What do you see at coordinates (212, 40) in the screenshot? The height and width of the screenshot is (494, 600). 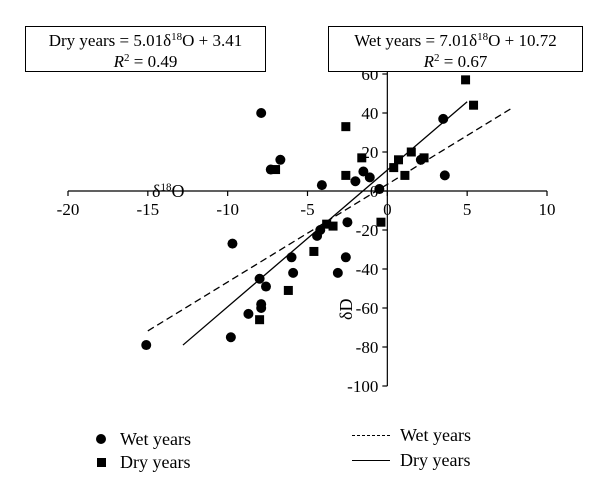 I see `dry-eq-suffix: O + 3.41` at bounding box center [212, 40].